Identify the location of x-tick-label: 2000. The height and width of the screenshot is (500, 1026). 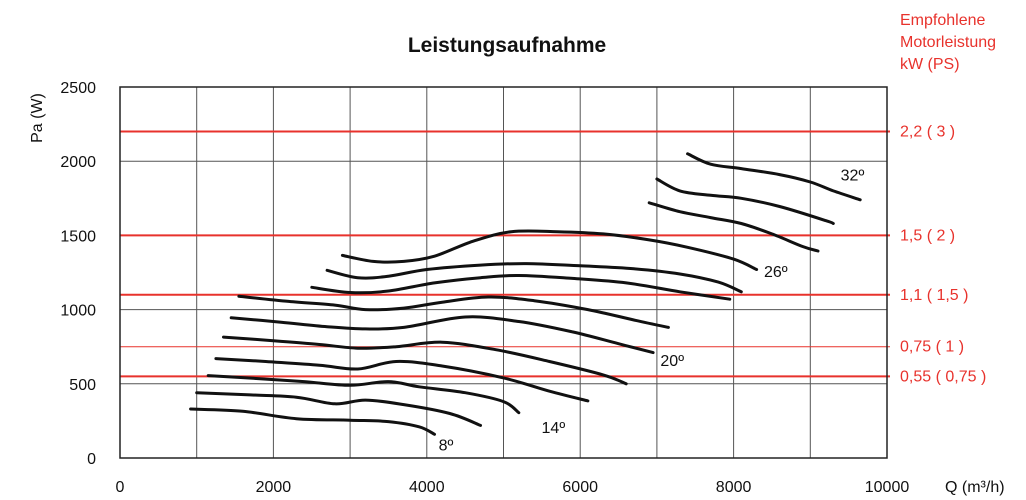
(274, 487).